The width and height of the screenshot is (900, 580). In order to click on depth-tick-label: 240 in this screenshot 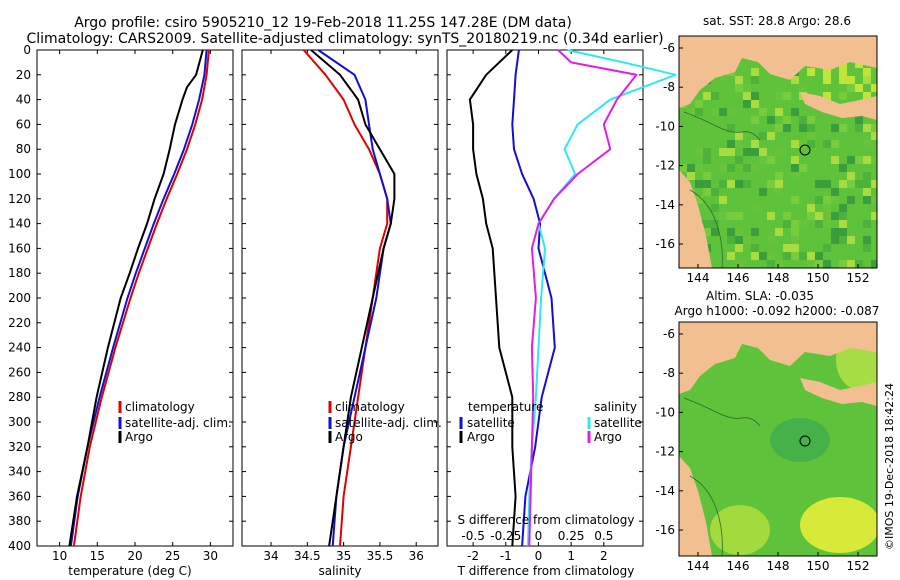, I will do `click(19, 348)`.